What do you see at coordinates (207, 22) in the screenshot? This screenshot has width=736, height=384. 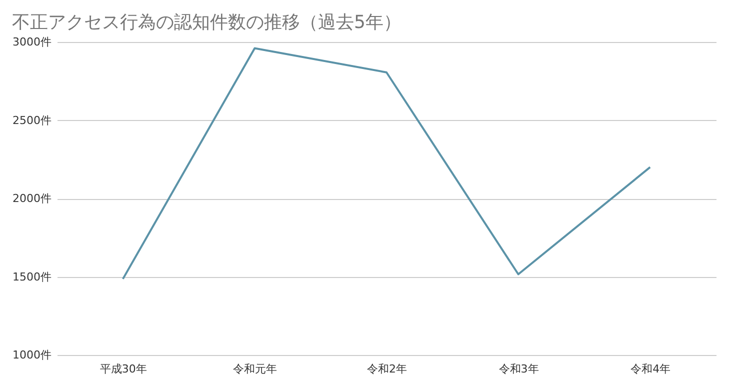 I see `chart-title: 不正アクセス行為の認知件数の推移（過去5年）` at bounding box center [207, 22].